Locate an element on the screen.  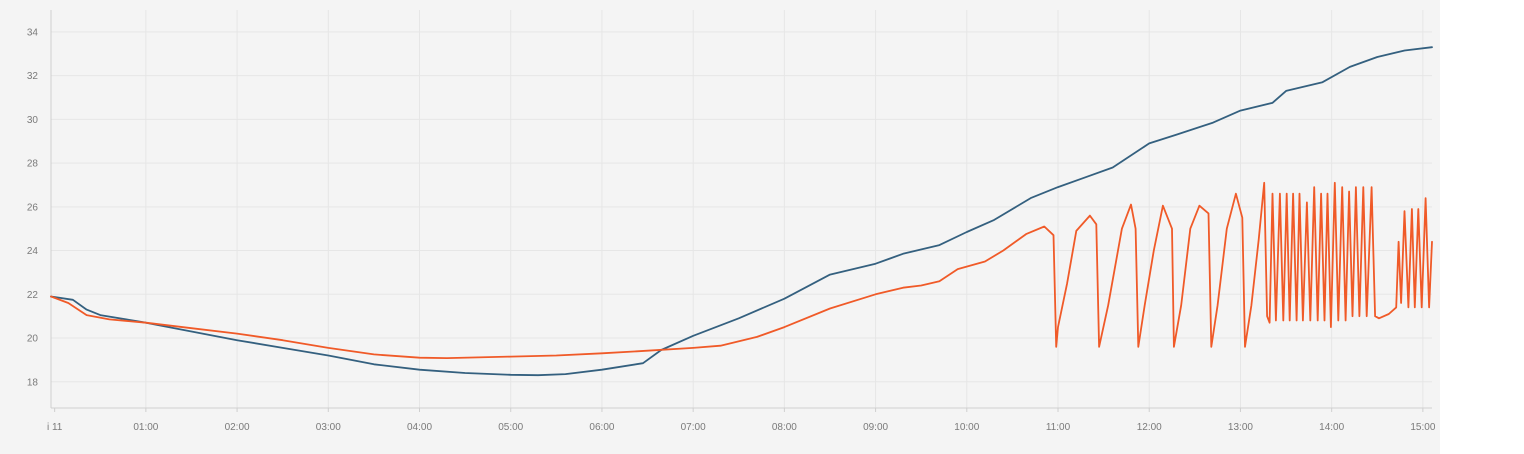
y-tick-label: 22 is located at coordinates (33, 295).